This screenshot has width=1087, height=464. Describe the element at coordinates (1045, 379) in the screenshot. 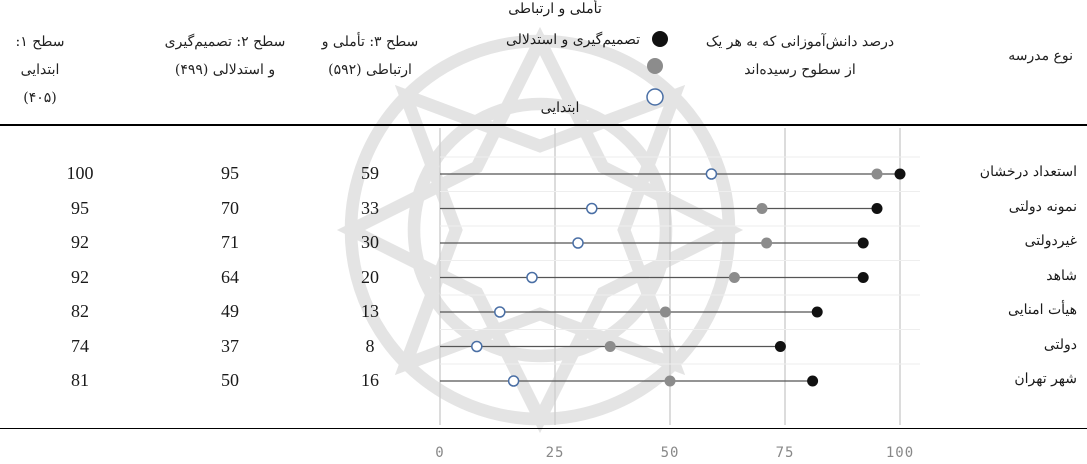

I see `school-type-label: شهر تهران` at that location.